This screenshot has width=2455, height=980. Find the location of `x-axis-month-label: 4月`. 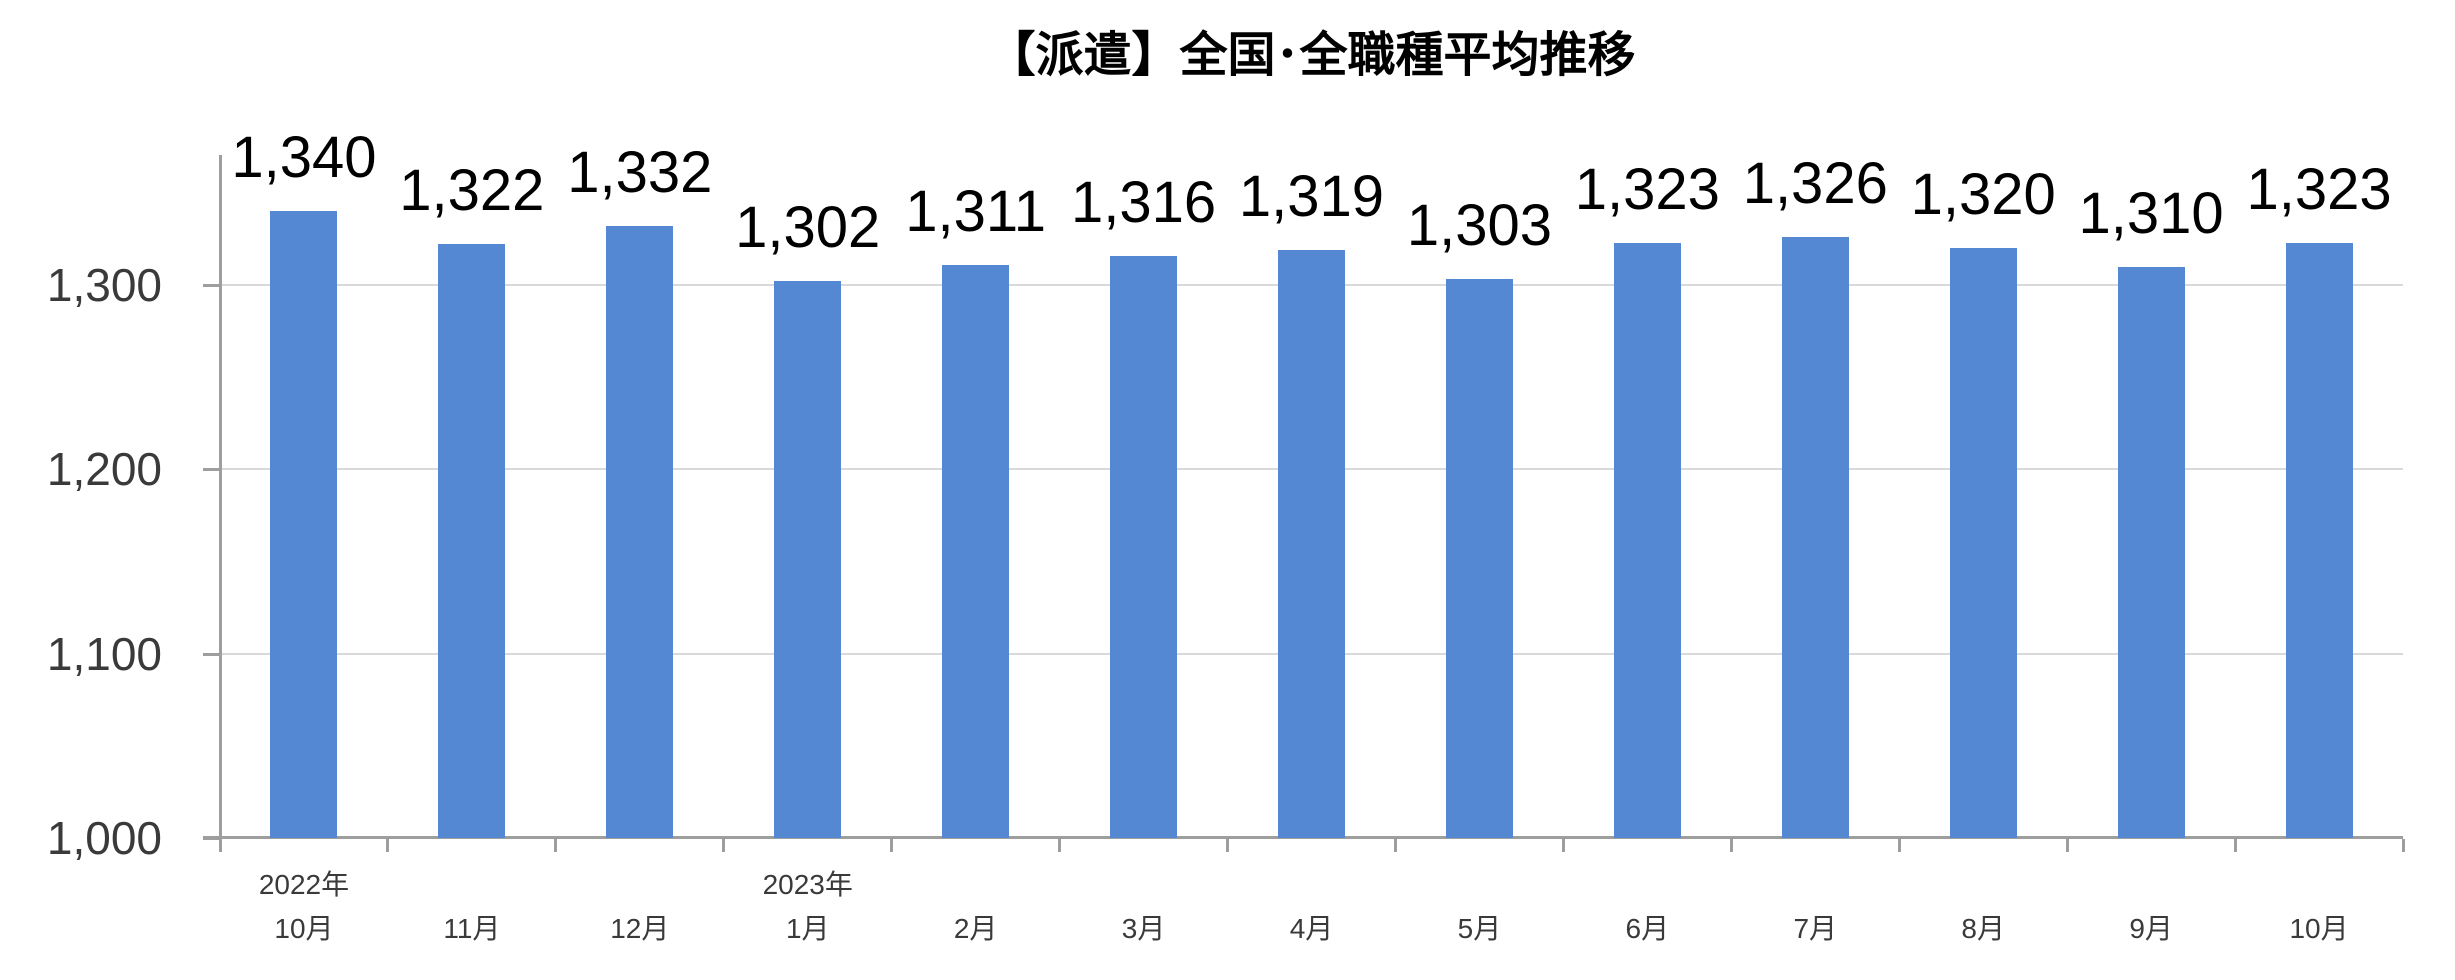

x-axis-month-label: 4月 is located at coordinates (1311, 928).